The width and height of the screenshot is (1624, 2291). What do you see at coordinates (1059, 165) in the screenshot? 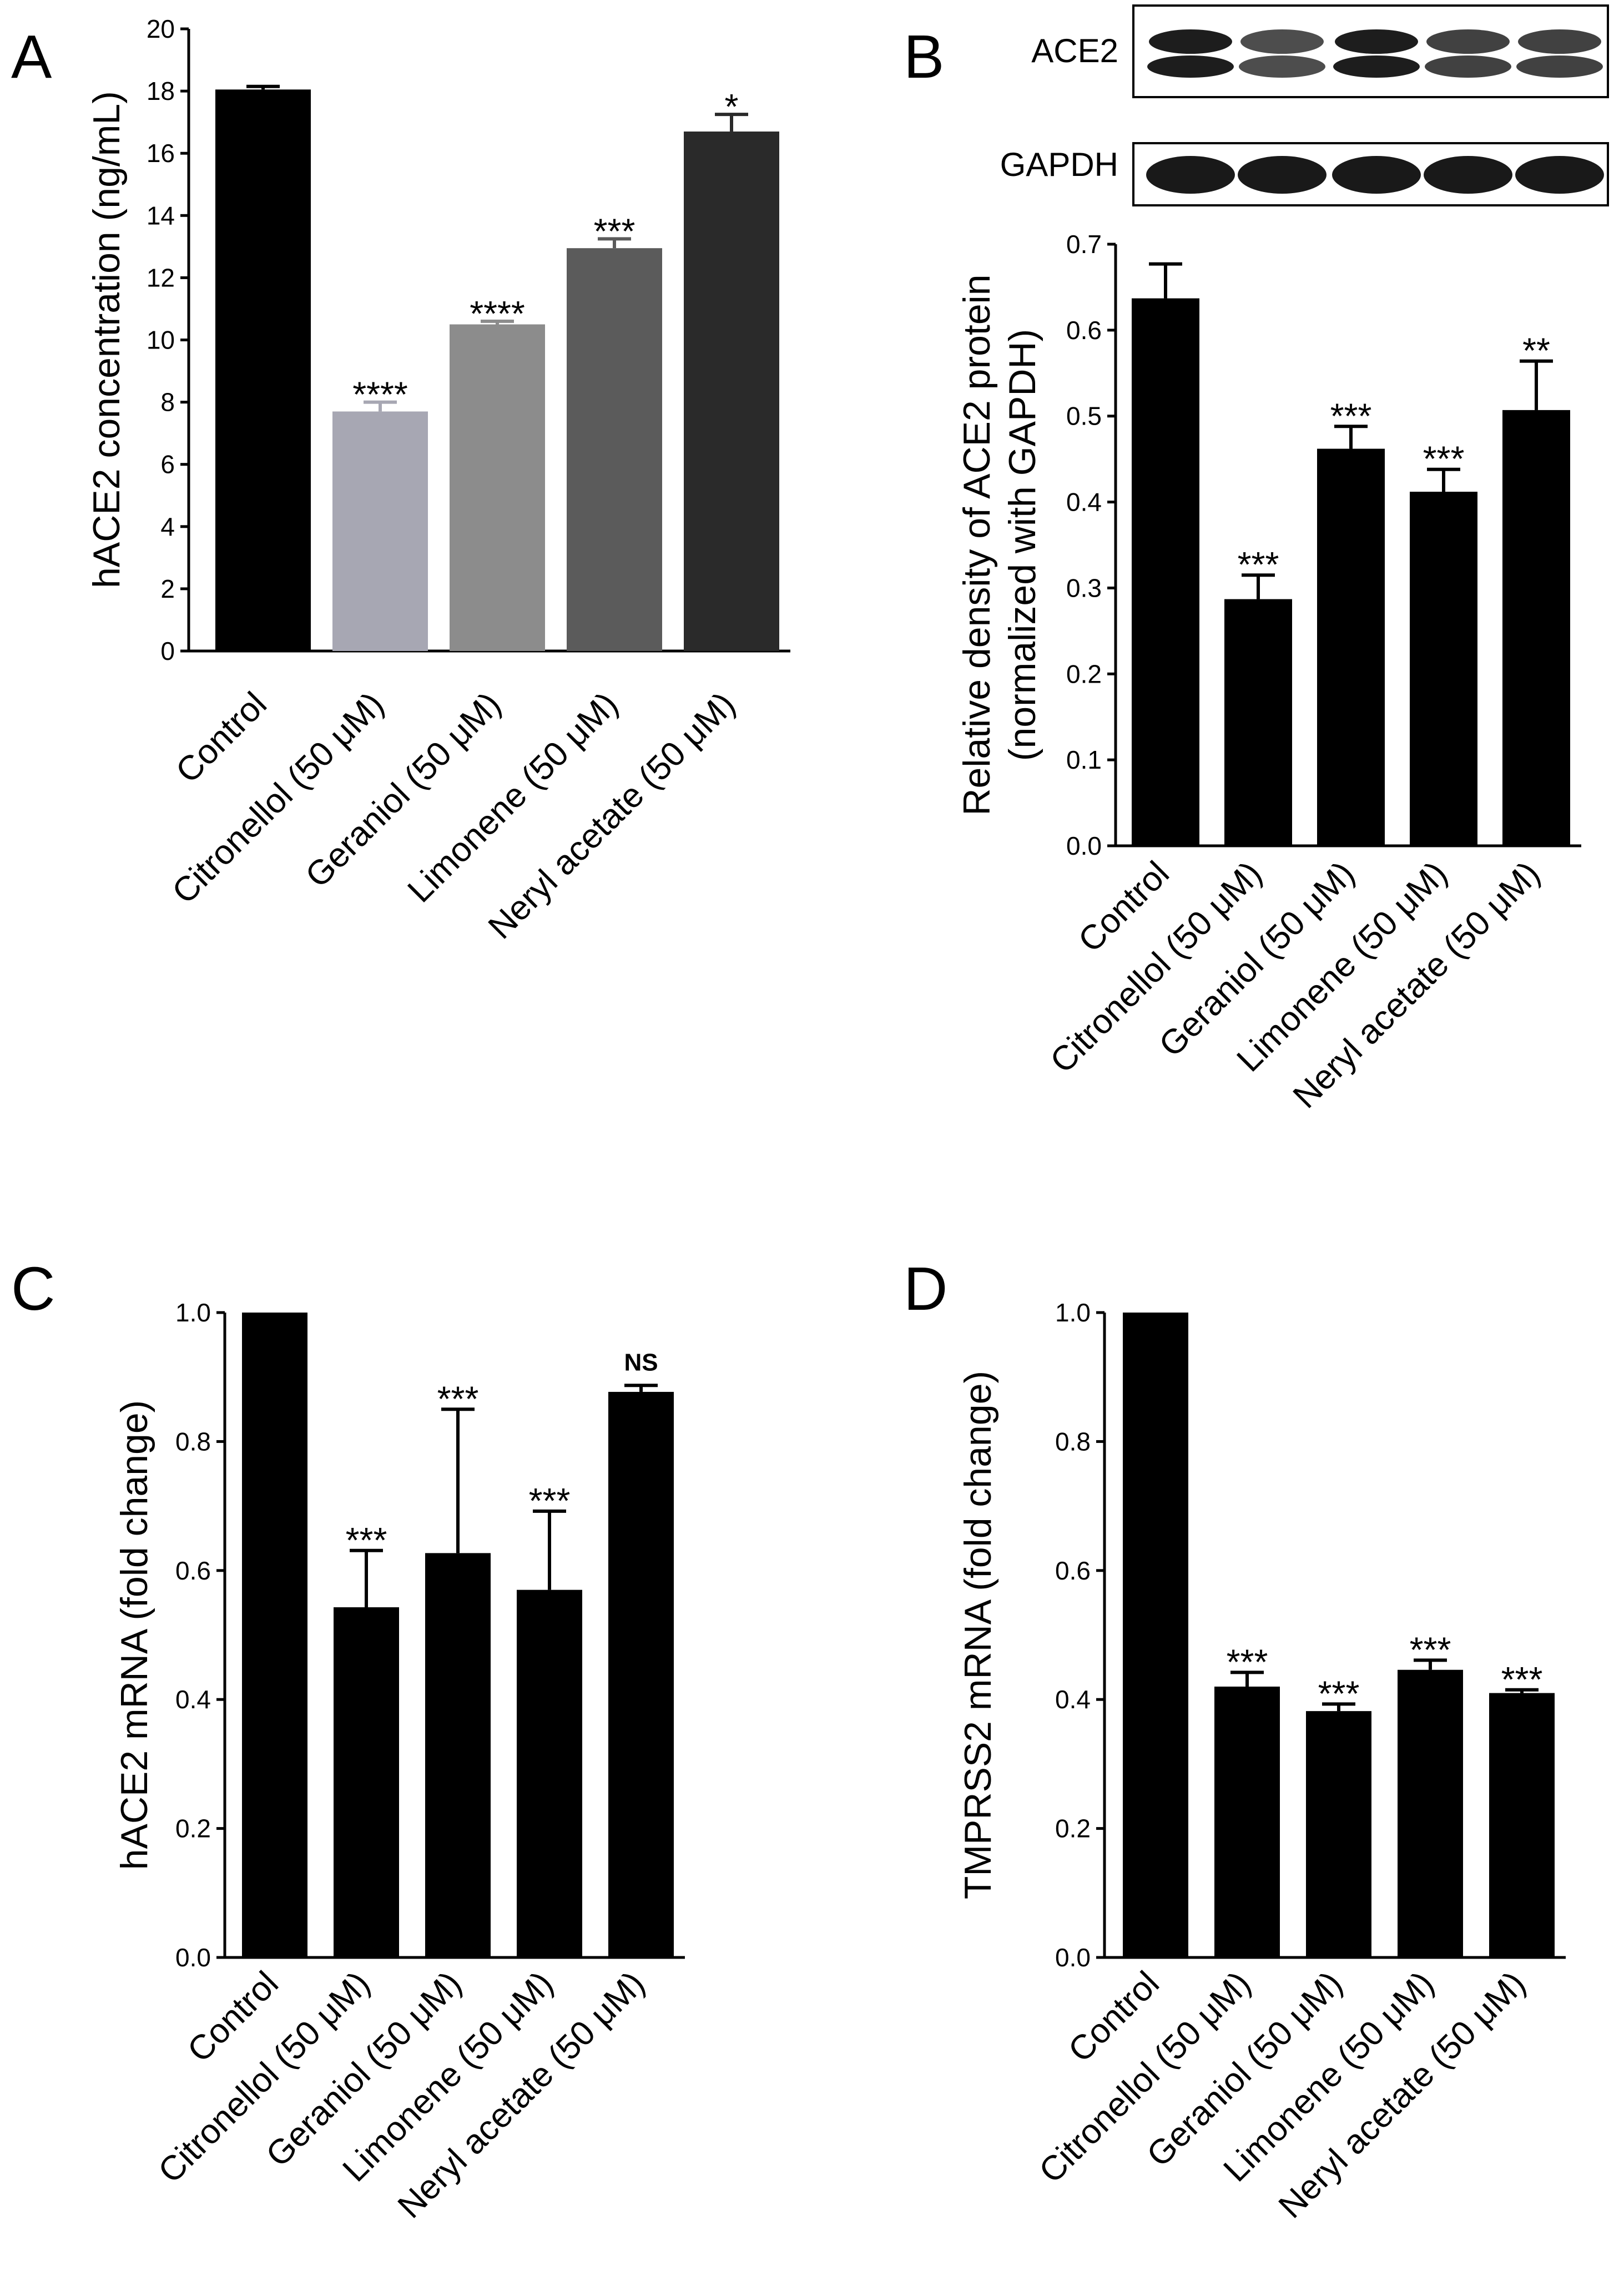
I see `blot-label-gapdh: GAPDH` at bounding box center [1059, 165].